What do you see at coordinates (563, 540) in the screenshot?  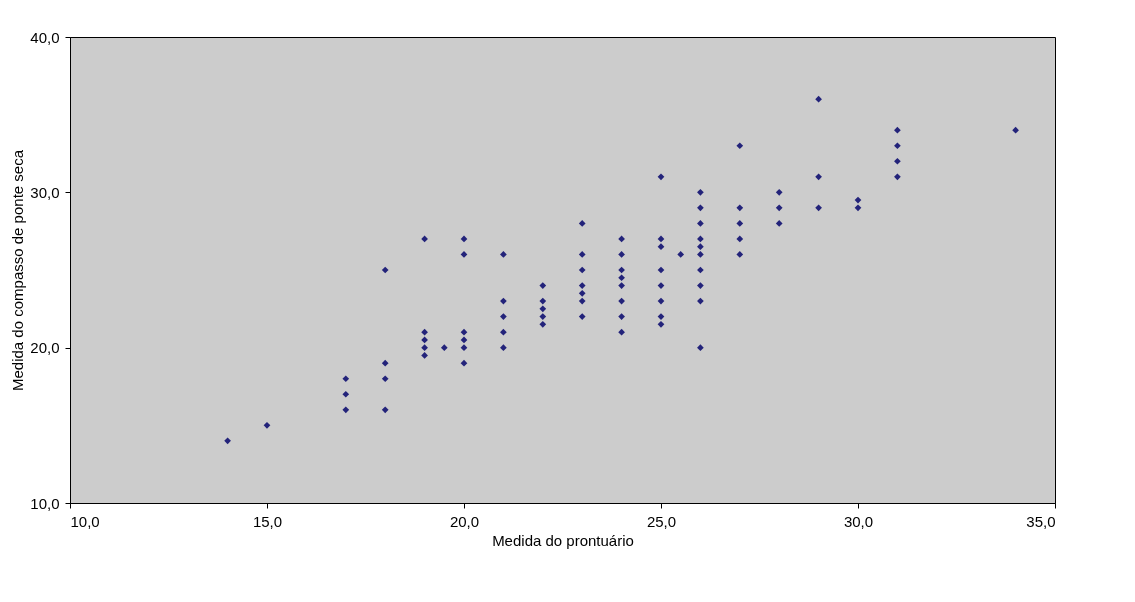 I see `x-axis-title: Medida do prontuário` at bounding box center [563, 540].